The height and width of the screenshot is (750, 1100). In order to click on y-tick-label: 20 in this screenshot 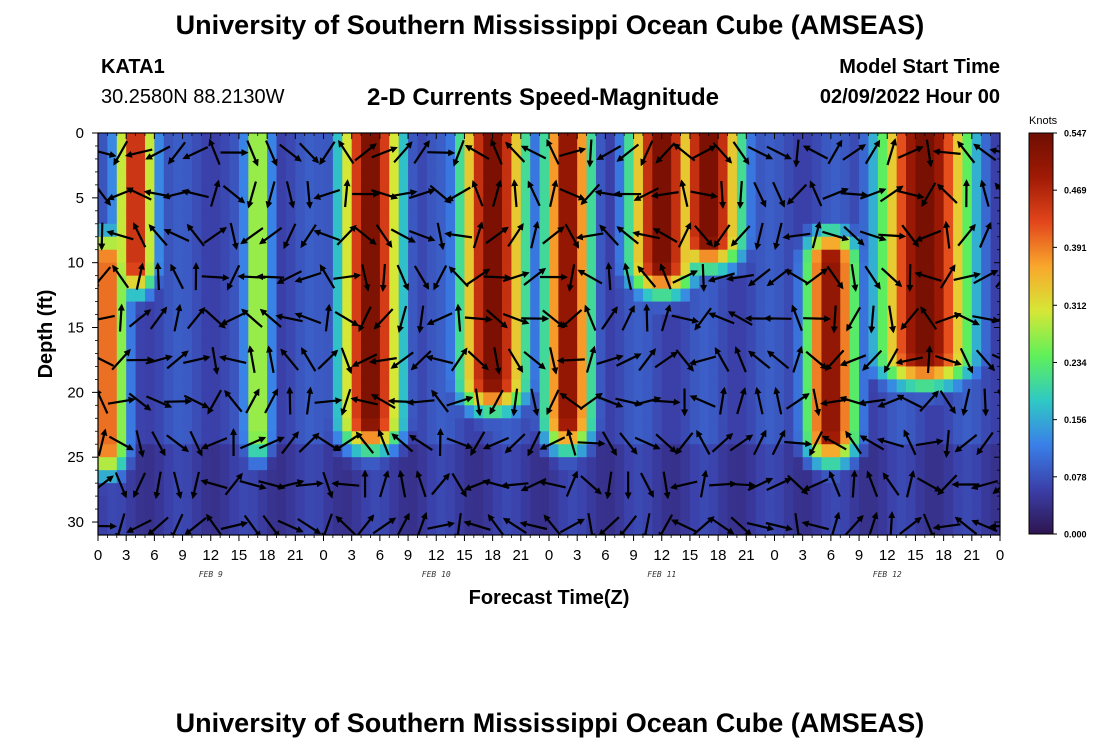, I will do `click(75, 392)`.